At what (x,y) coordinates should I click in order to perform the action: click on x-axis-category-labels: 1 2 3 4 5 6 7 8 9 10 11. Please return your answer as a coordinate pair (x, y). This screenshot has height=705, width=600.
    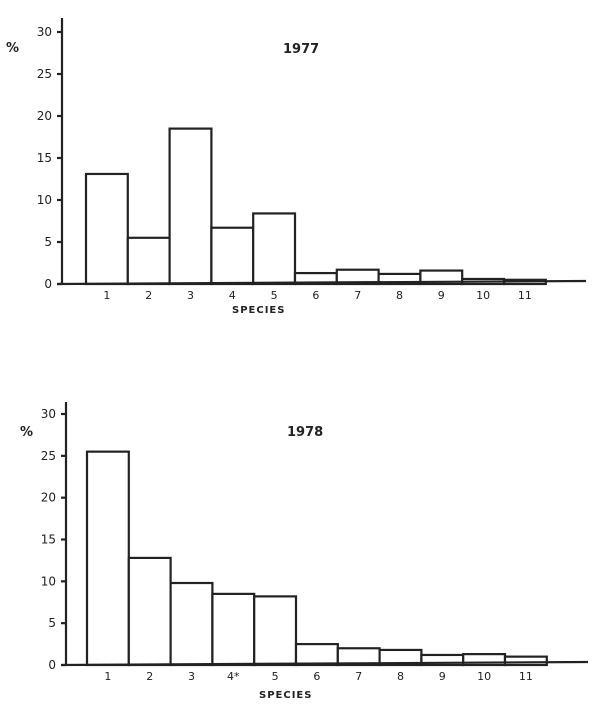
    Looking at the image, I should click on (317, 295).